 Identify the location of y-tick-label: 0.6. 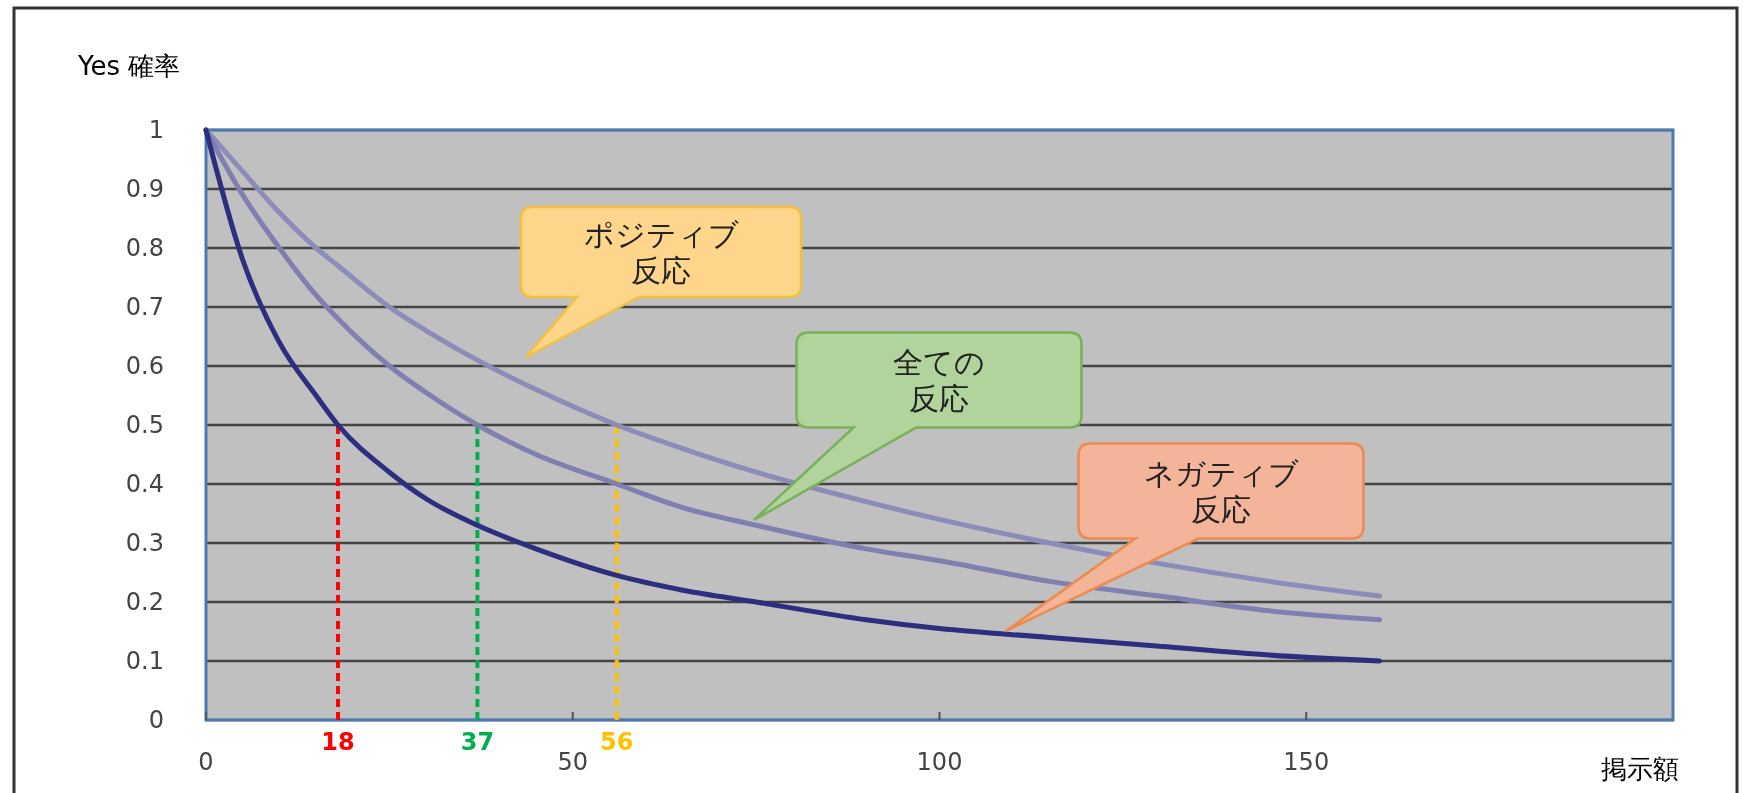
(144, 366).